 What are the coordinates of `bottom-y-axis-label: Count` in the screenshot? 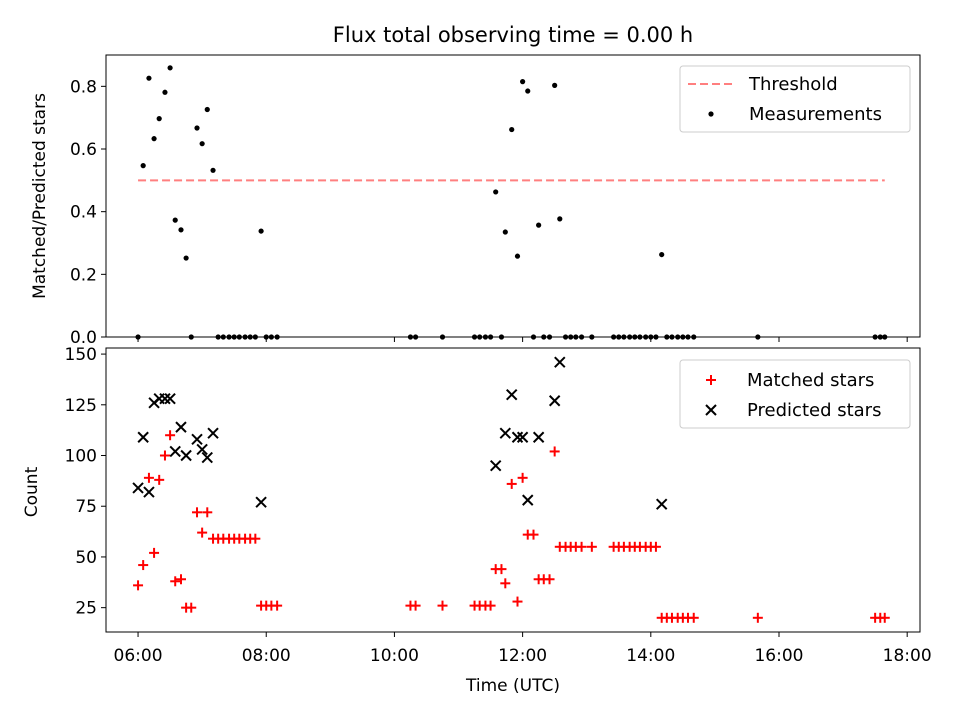 It's located at (32, 491).